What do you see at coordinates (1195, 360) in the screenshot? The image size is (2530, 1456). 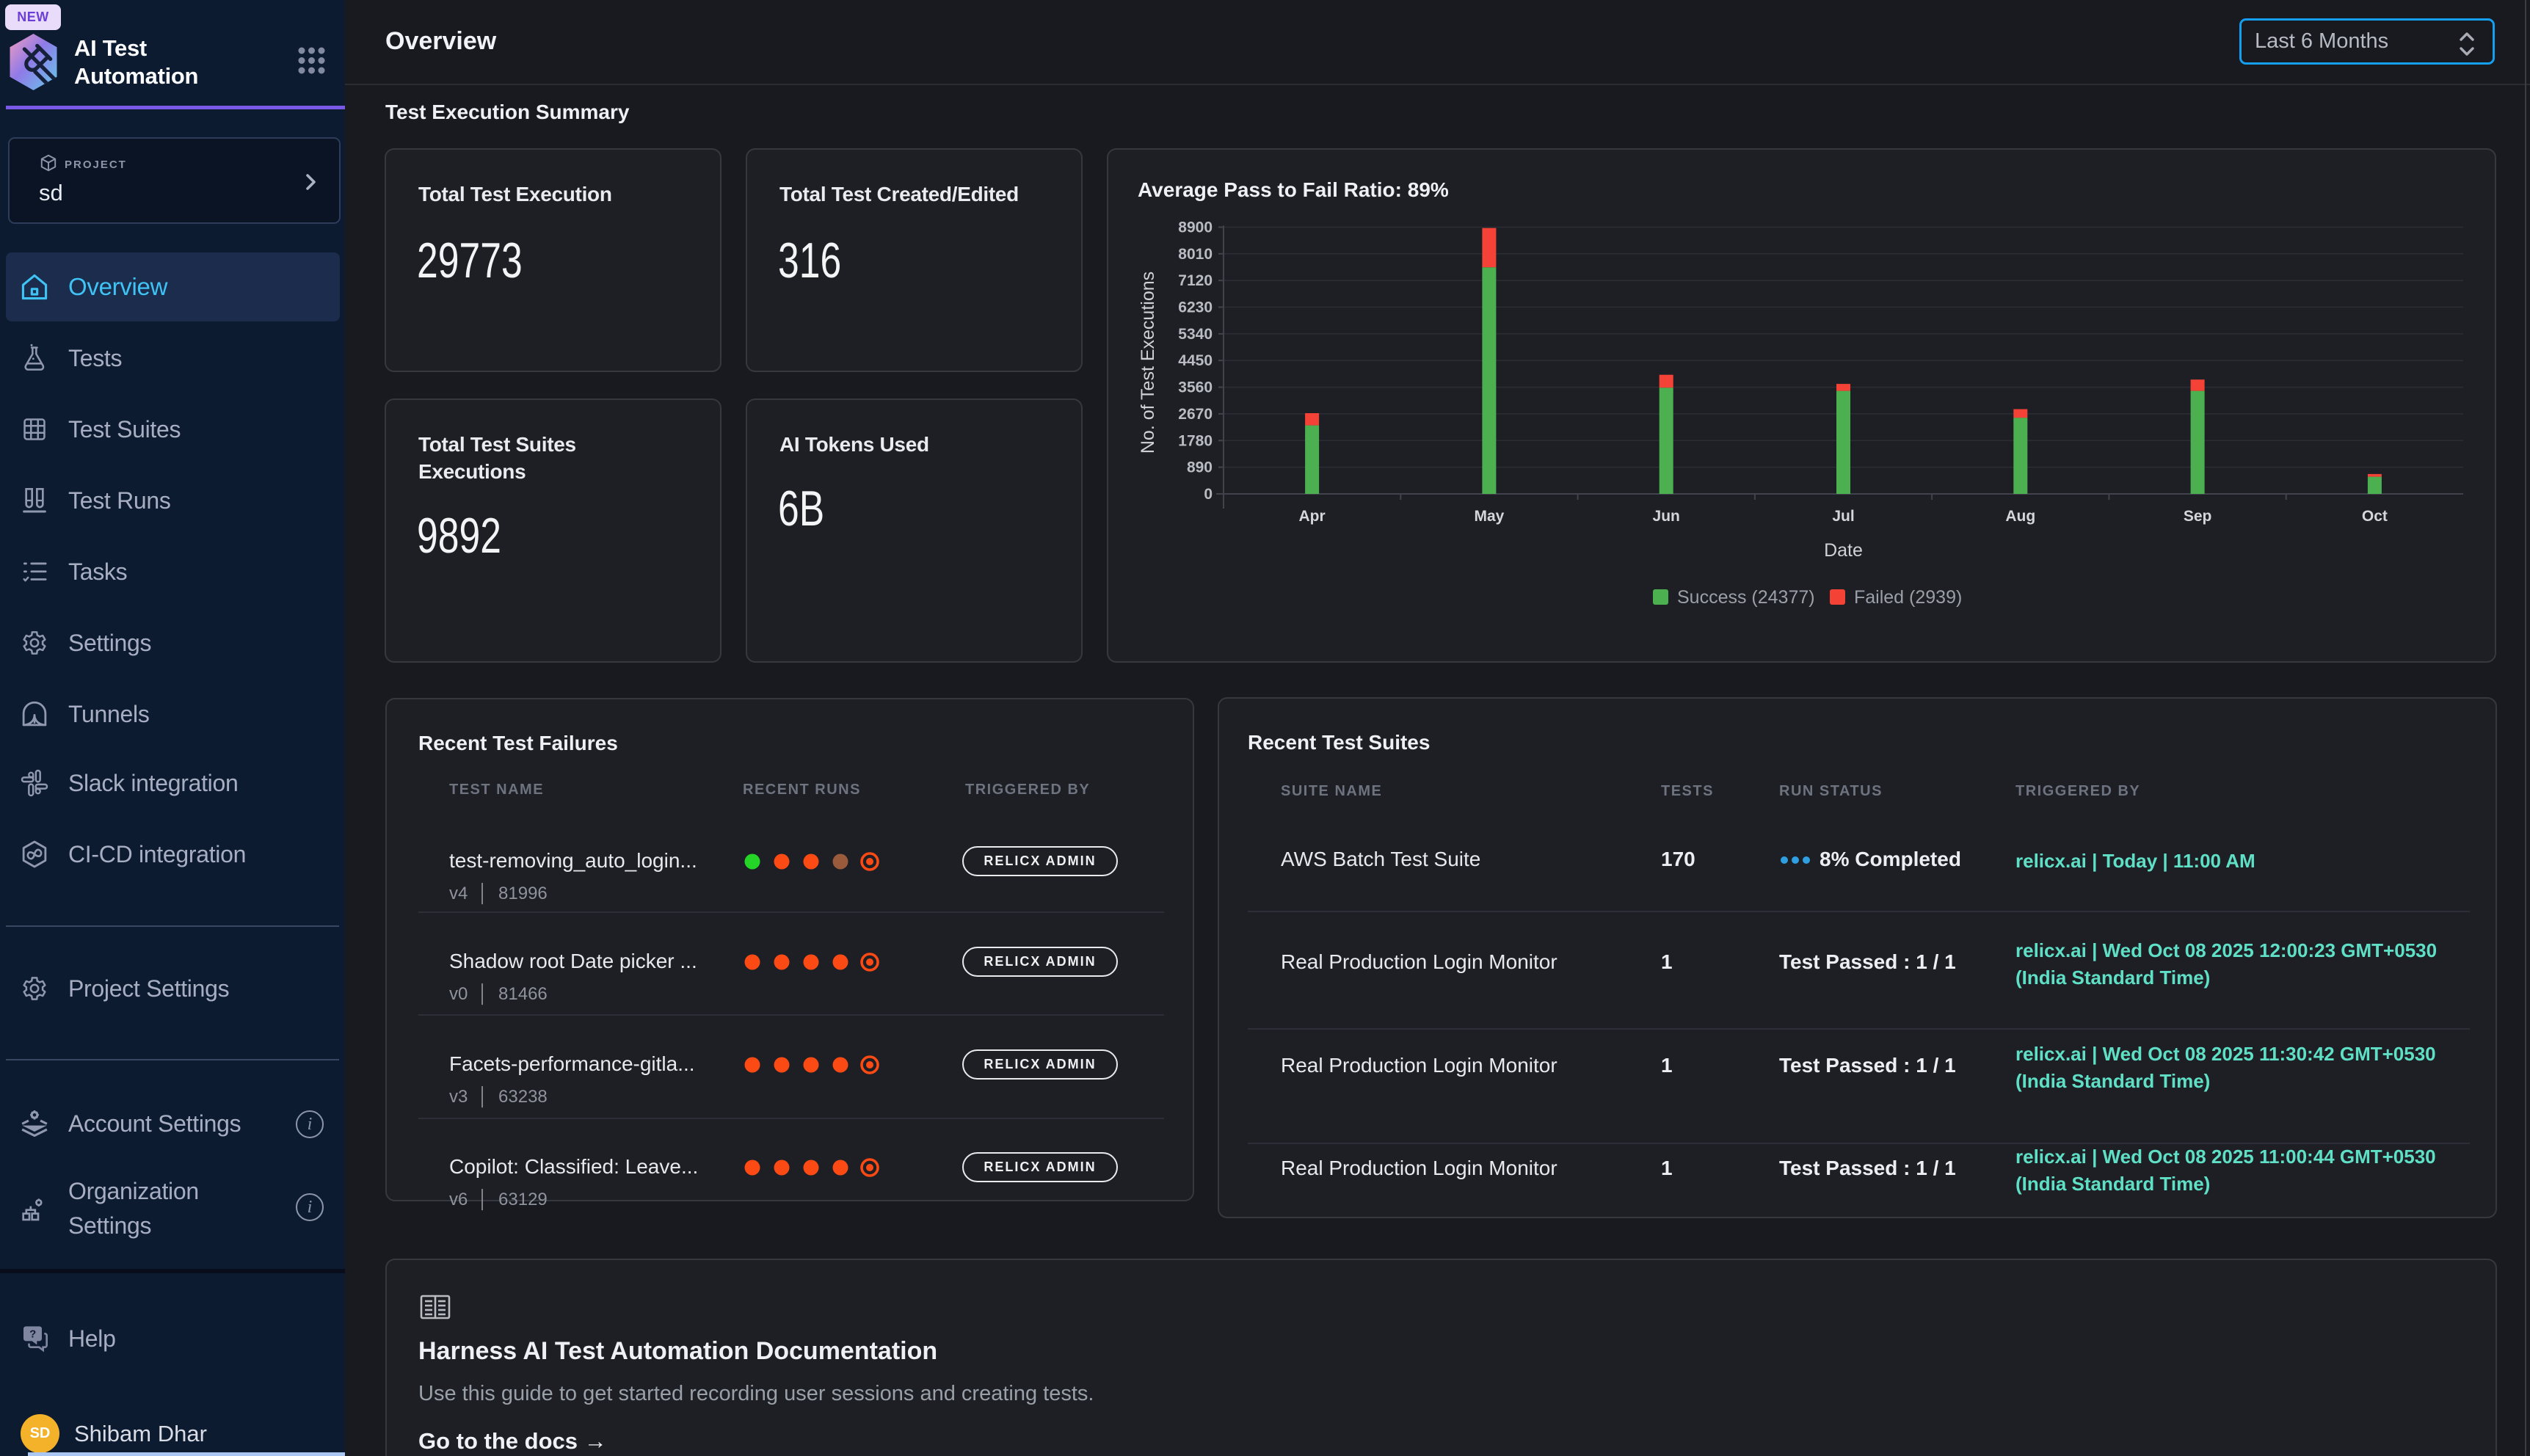 I see `svg-text: 4450` at bounding box center [1195, 360].